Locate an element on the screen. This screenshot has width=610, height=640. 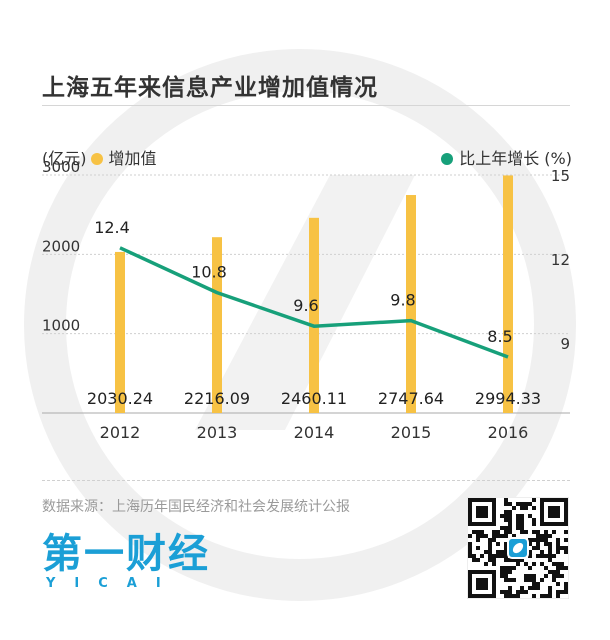
x-axis-tick: 2016 is located at coordinates (508, 432).